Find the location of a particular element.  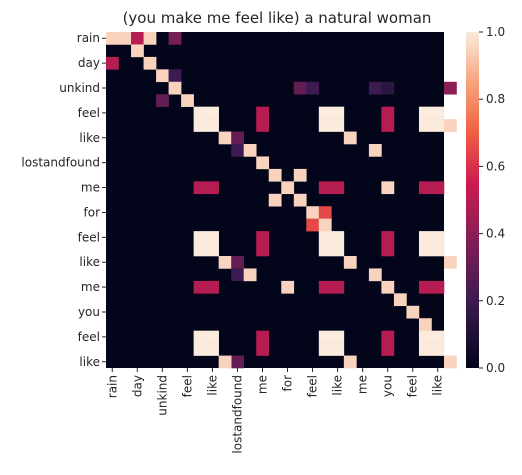

colorbar-ticks: 0.0 0.2 0.4 0.6 0.8 1.0 is located at coordinates (492, 200).